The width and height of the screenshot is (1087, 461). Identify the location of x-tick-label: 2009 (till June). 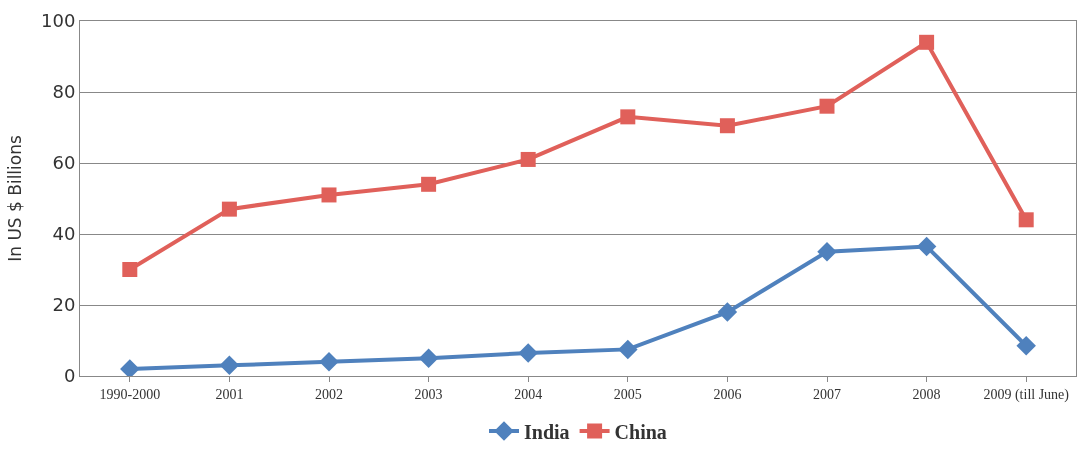
(1026, 394).